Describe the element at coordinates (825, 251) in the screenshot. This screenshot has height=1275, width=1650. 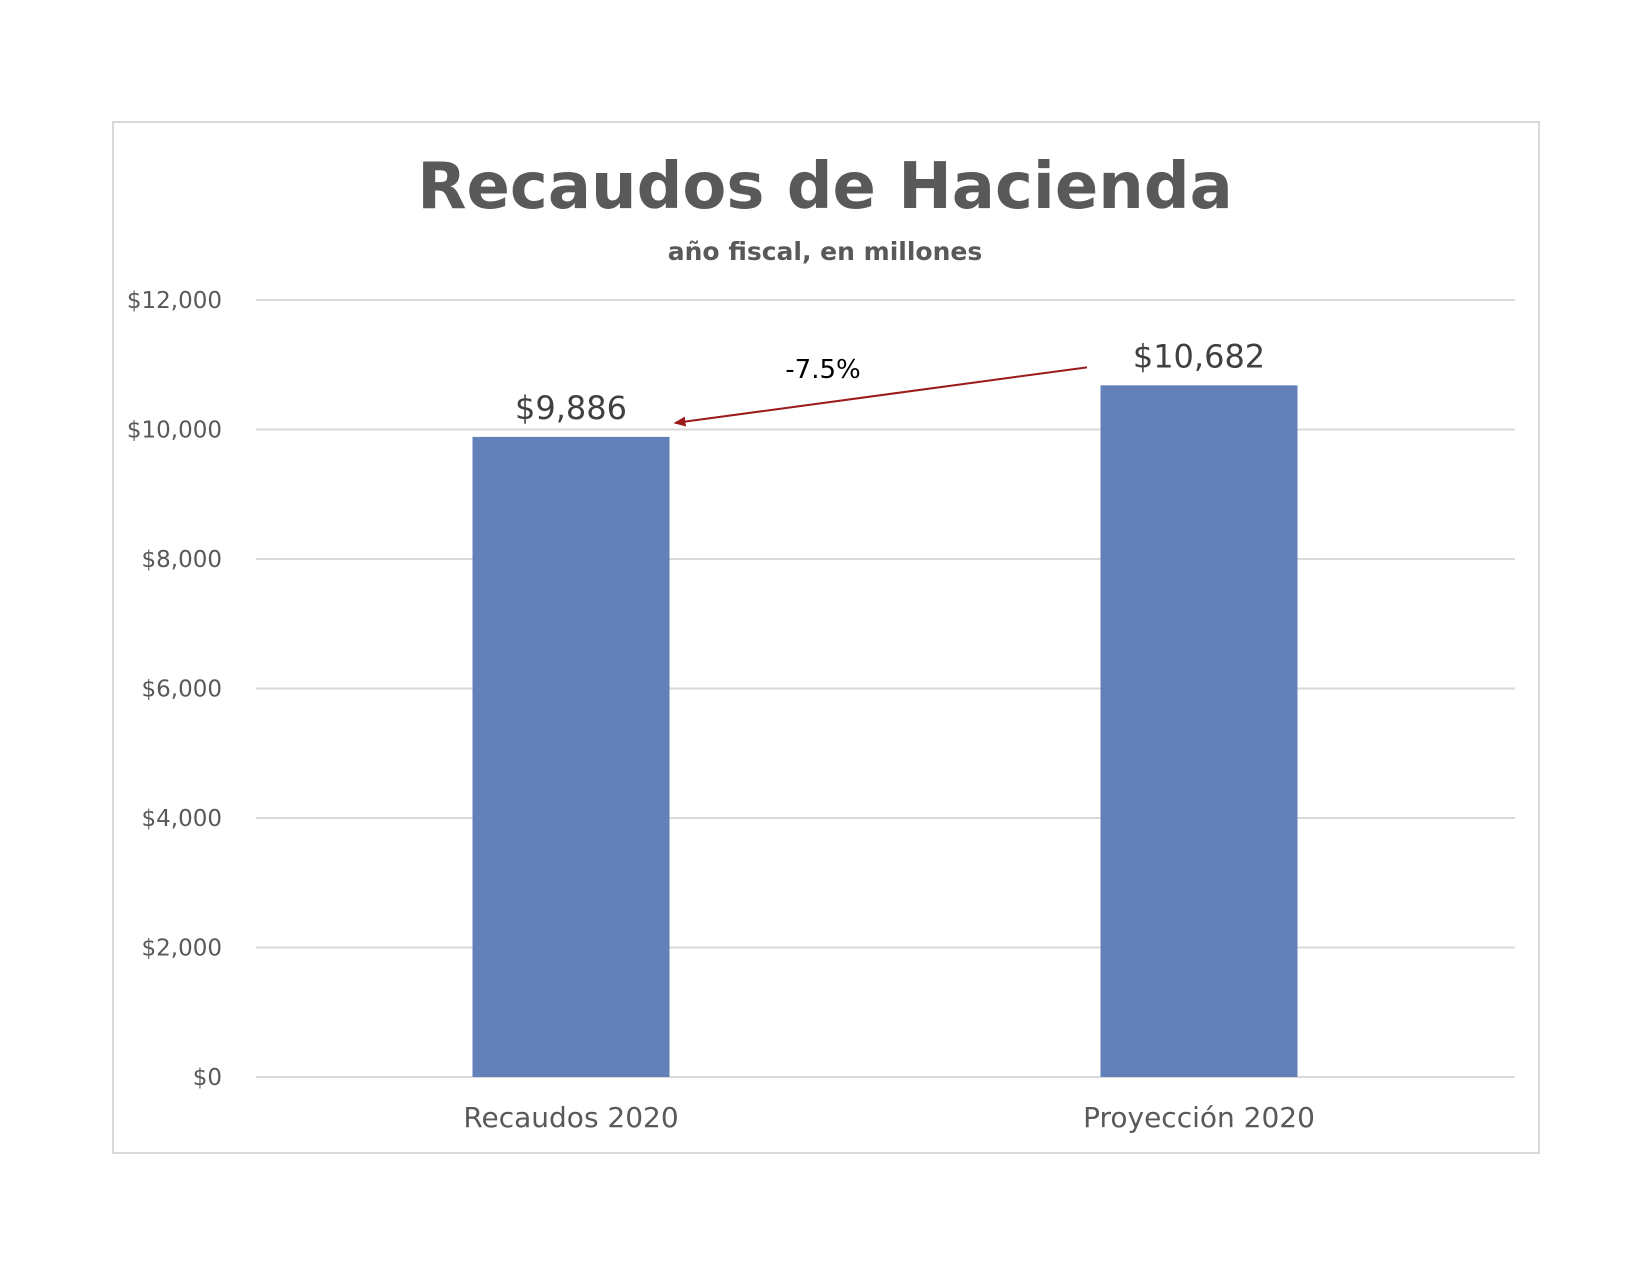
I see `chart-subtitle: año fiscal, en millones` at that location.